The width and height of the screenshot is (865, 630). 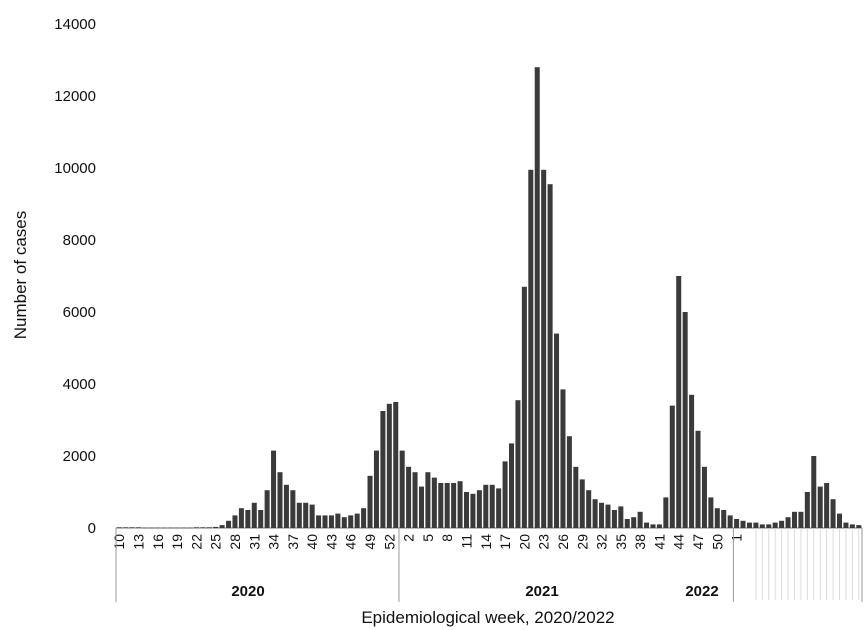 What do you see at coordinates (602, 542) in the screenshot?
I see `x-tick-label: 32` at bounding box center [602, 542].